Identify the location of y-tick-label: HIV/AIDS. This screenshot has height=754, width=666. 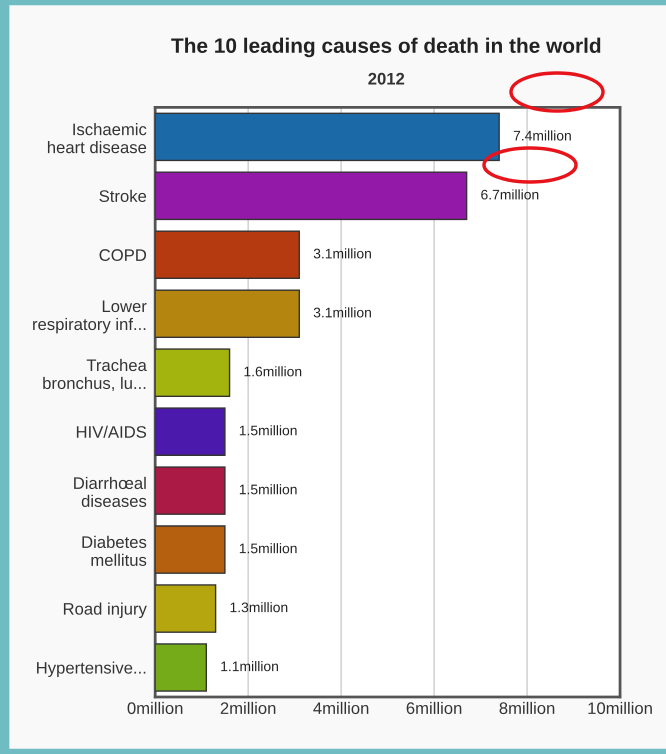
(111, 432).